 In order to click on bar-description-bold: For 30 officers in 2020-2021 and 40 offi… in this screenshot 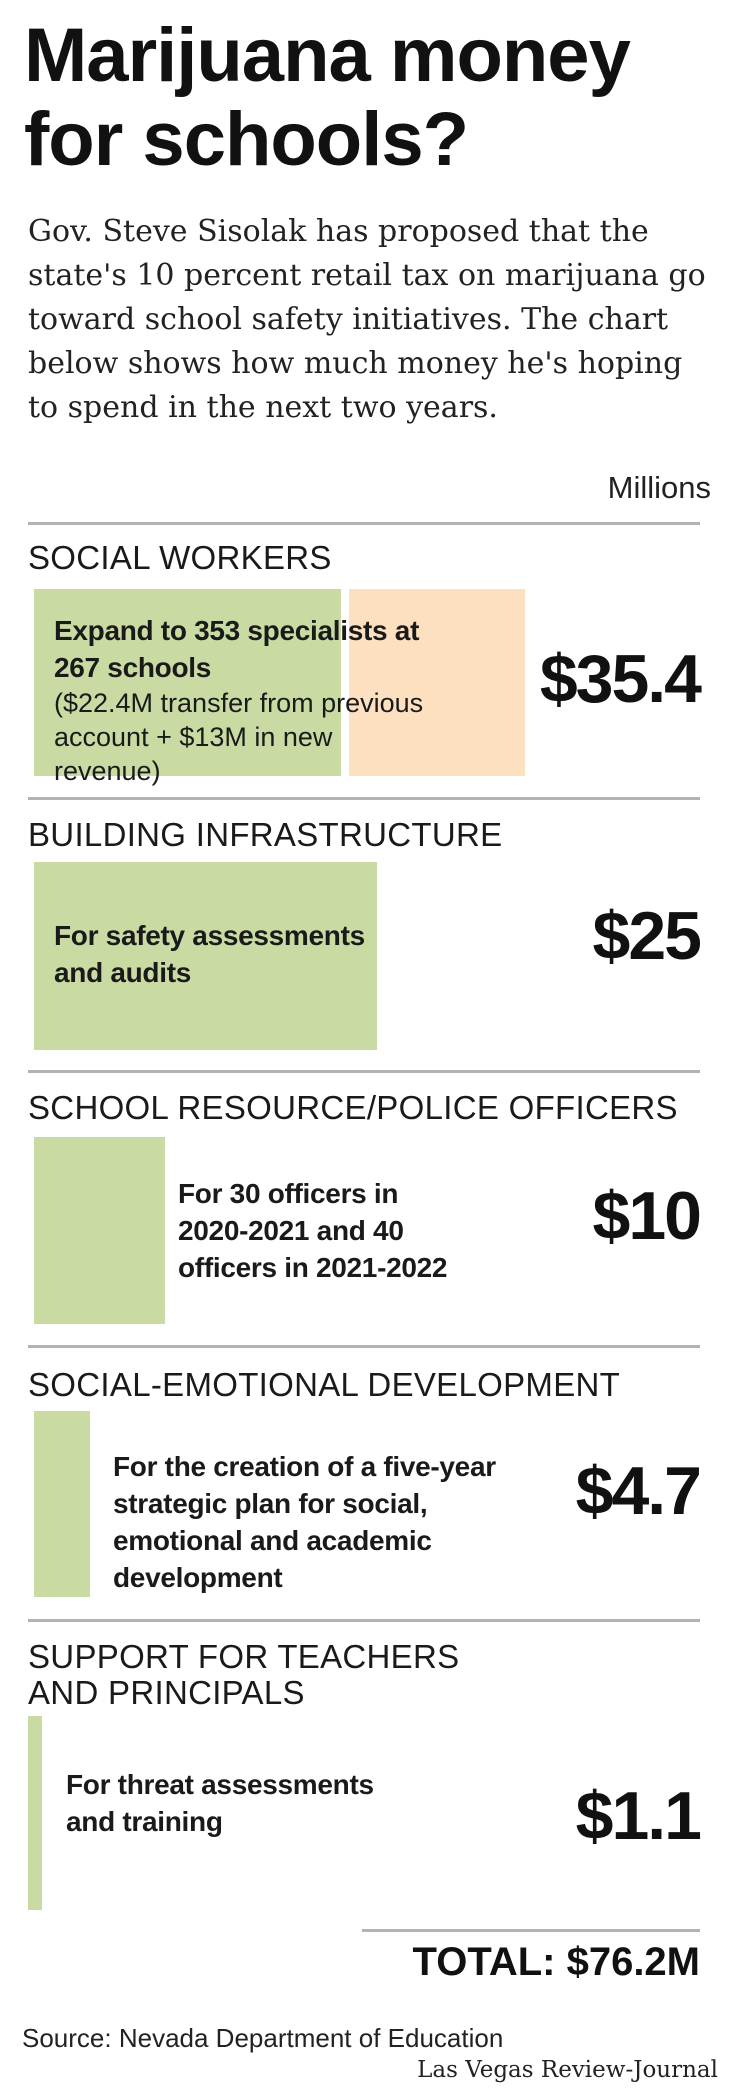, I will do `click(313, 1230)`.